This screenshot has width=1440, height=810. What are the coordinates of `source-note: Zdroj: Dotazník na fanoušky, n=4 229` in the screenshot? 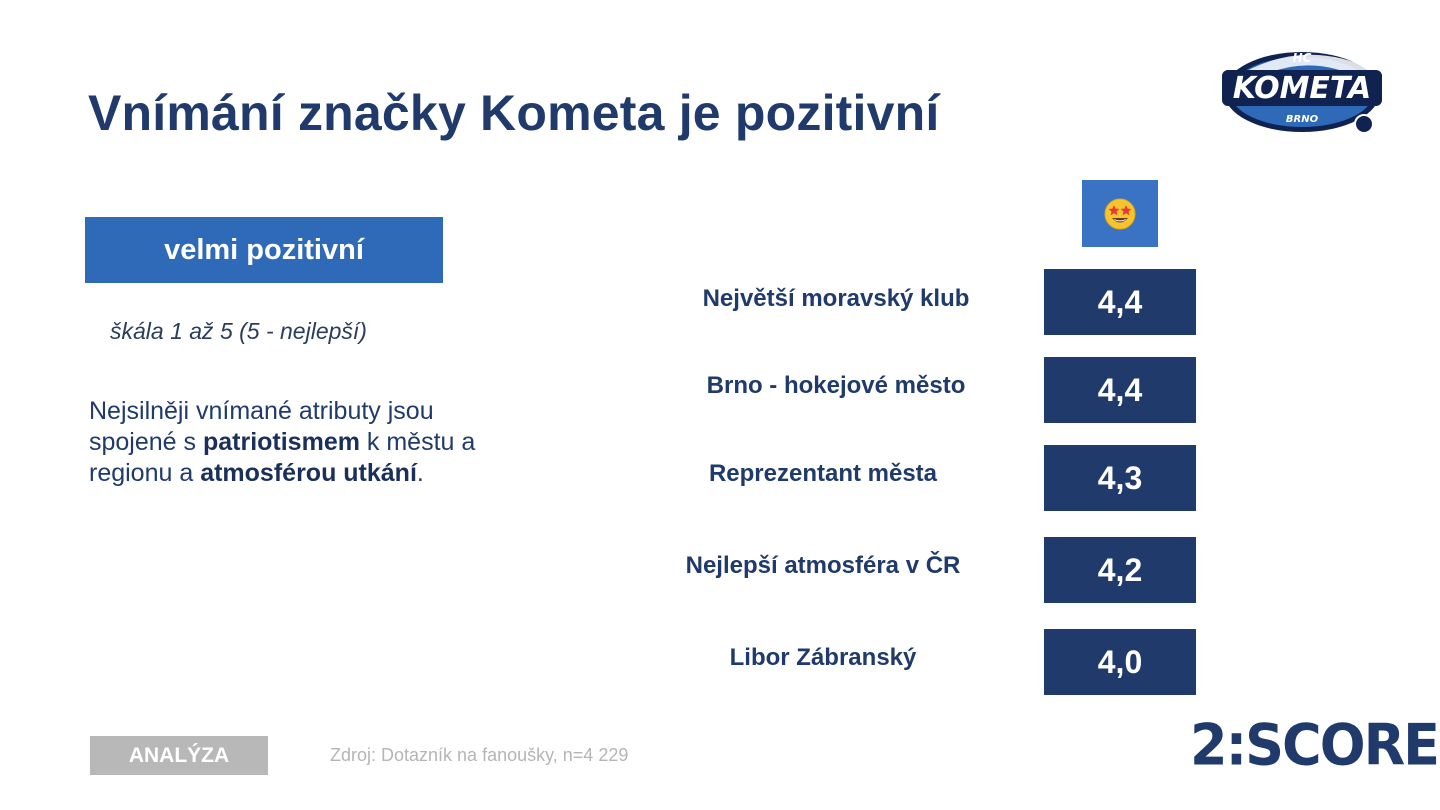 It's located at (479, 755).